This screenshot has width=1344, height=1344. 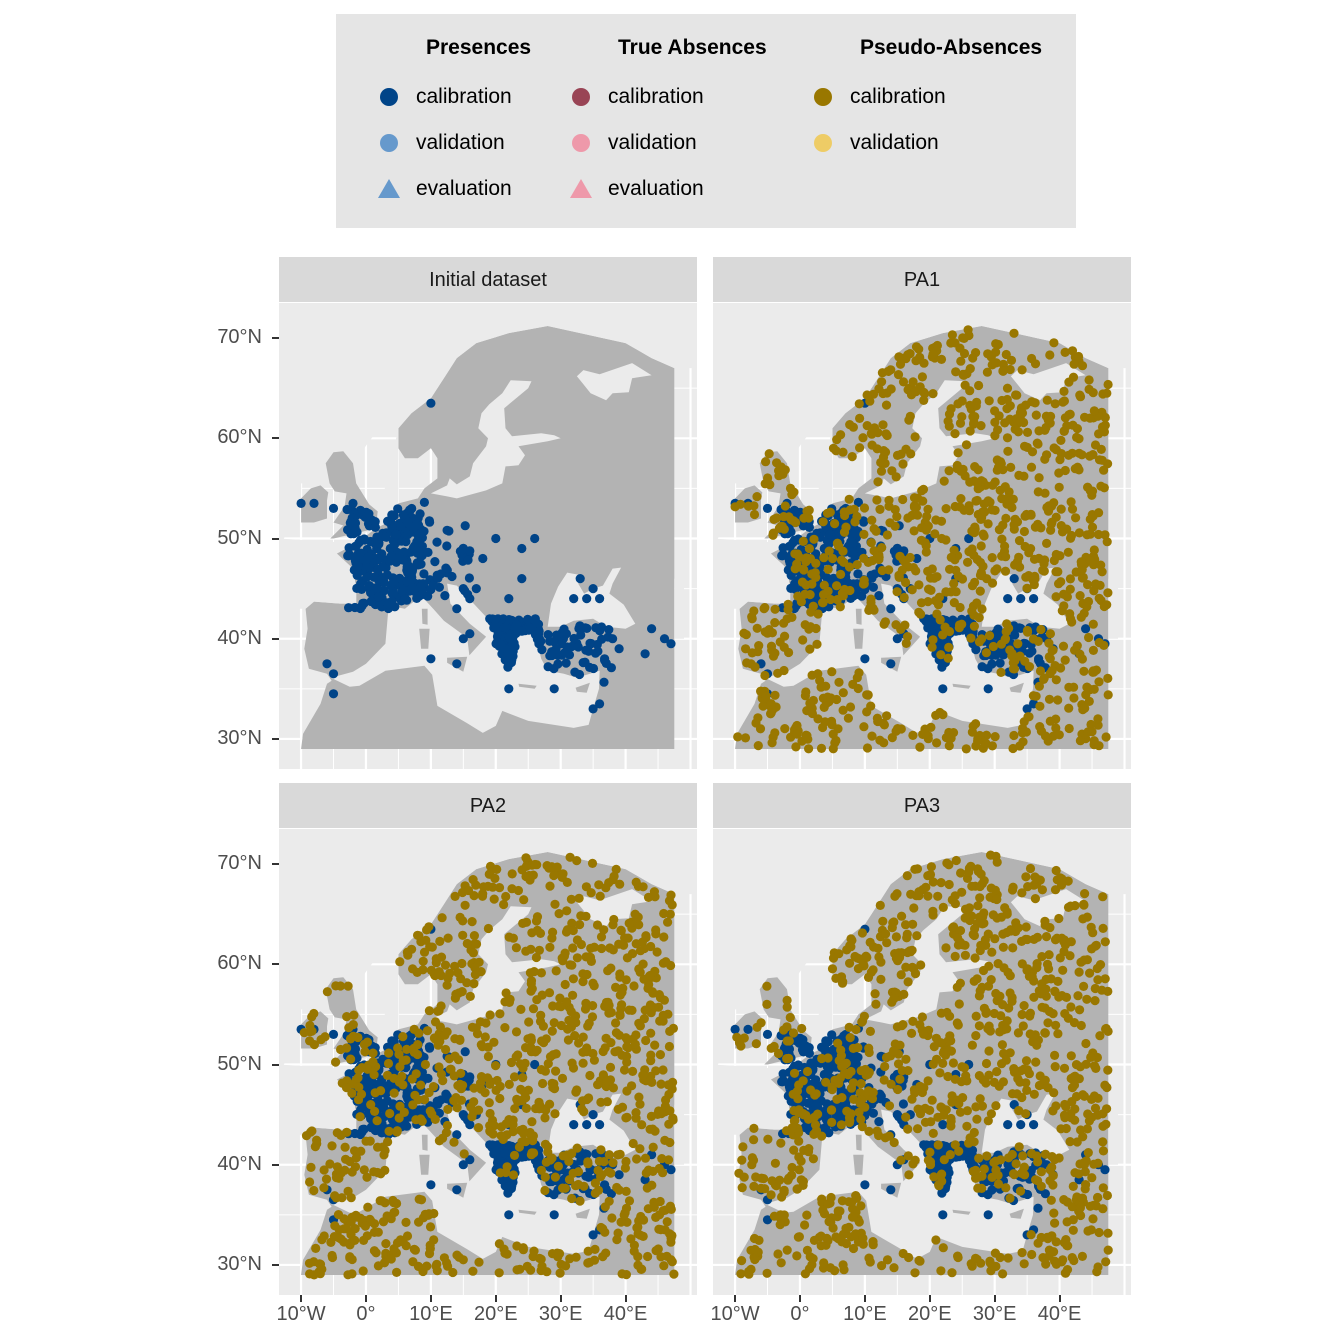 What do you see at coordinates (488, 536) in the screenshot?
I see `map-canvas` at bounding box center [488, 536].